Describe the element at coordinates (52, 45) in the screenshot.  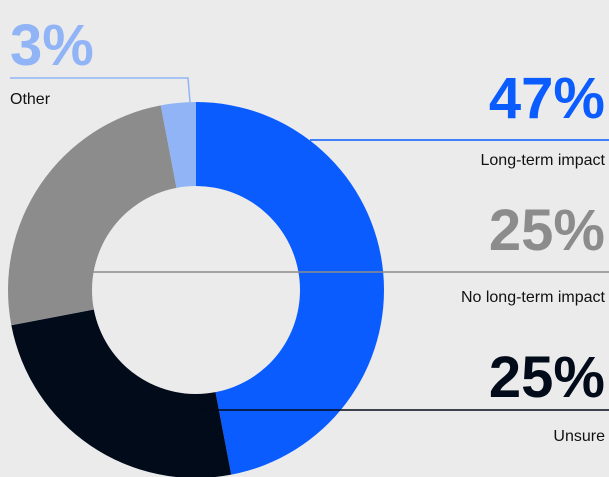
I see `value-label: 3%` at that location.